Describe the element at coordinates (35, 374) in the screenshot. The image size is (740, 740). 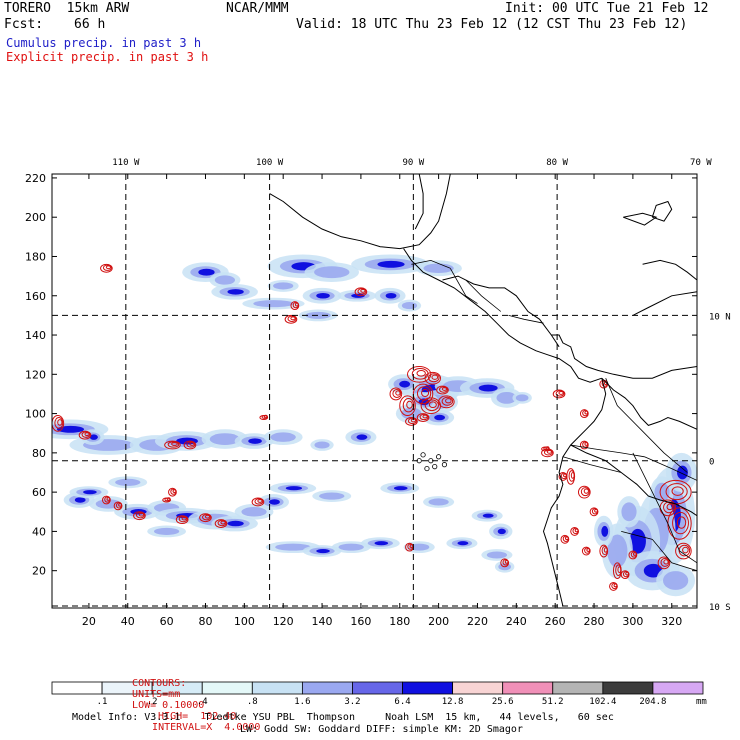
I see `y-tick-label: 120` at that location.